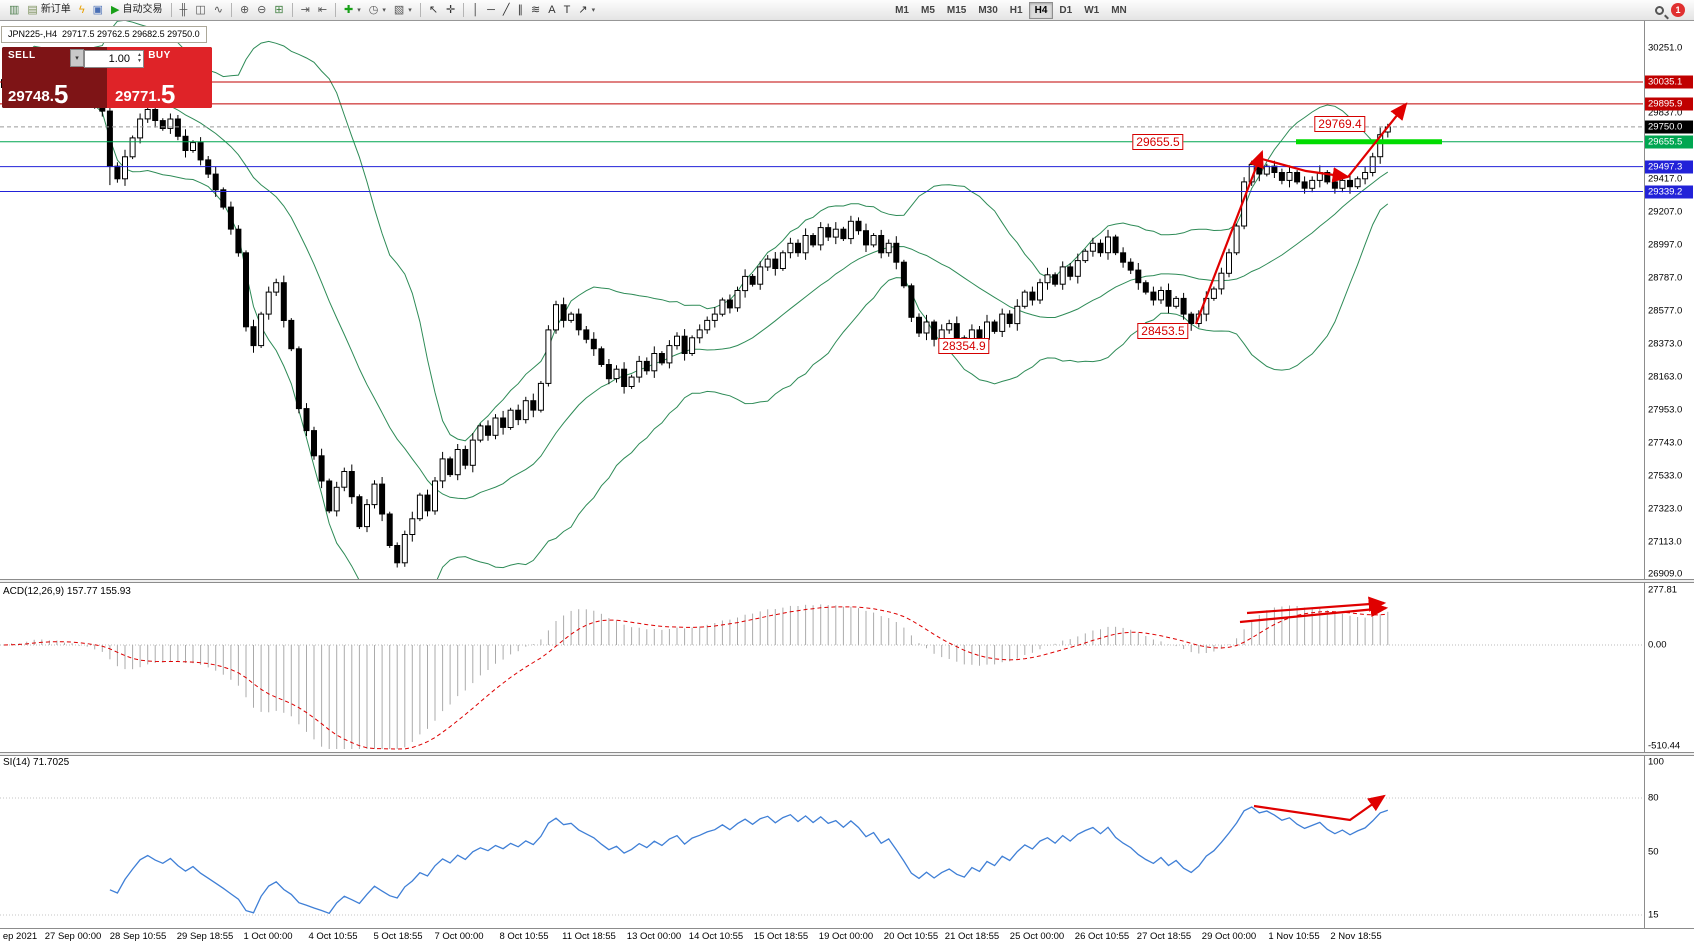 This screenshot has height=943, width=1694. I want to click on text-label-icon: T, so click(567, 9).